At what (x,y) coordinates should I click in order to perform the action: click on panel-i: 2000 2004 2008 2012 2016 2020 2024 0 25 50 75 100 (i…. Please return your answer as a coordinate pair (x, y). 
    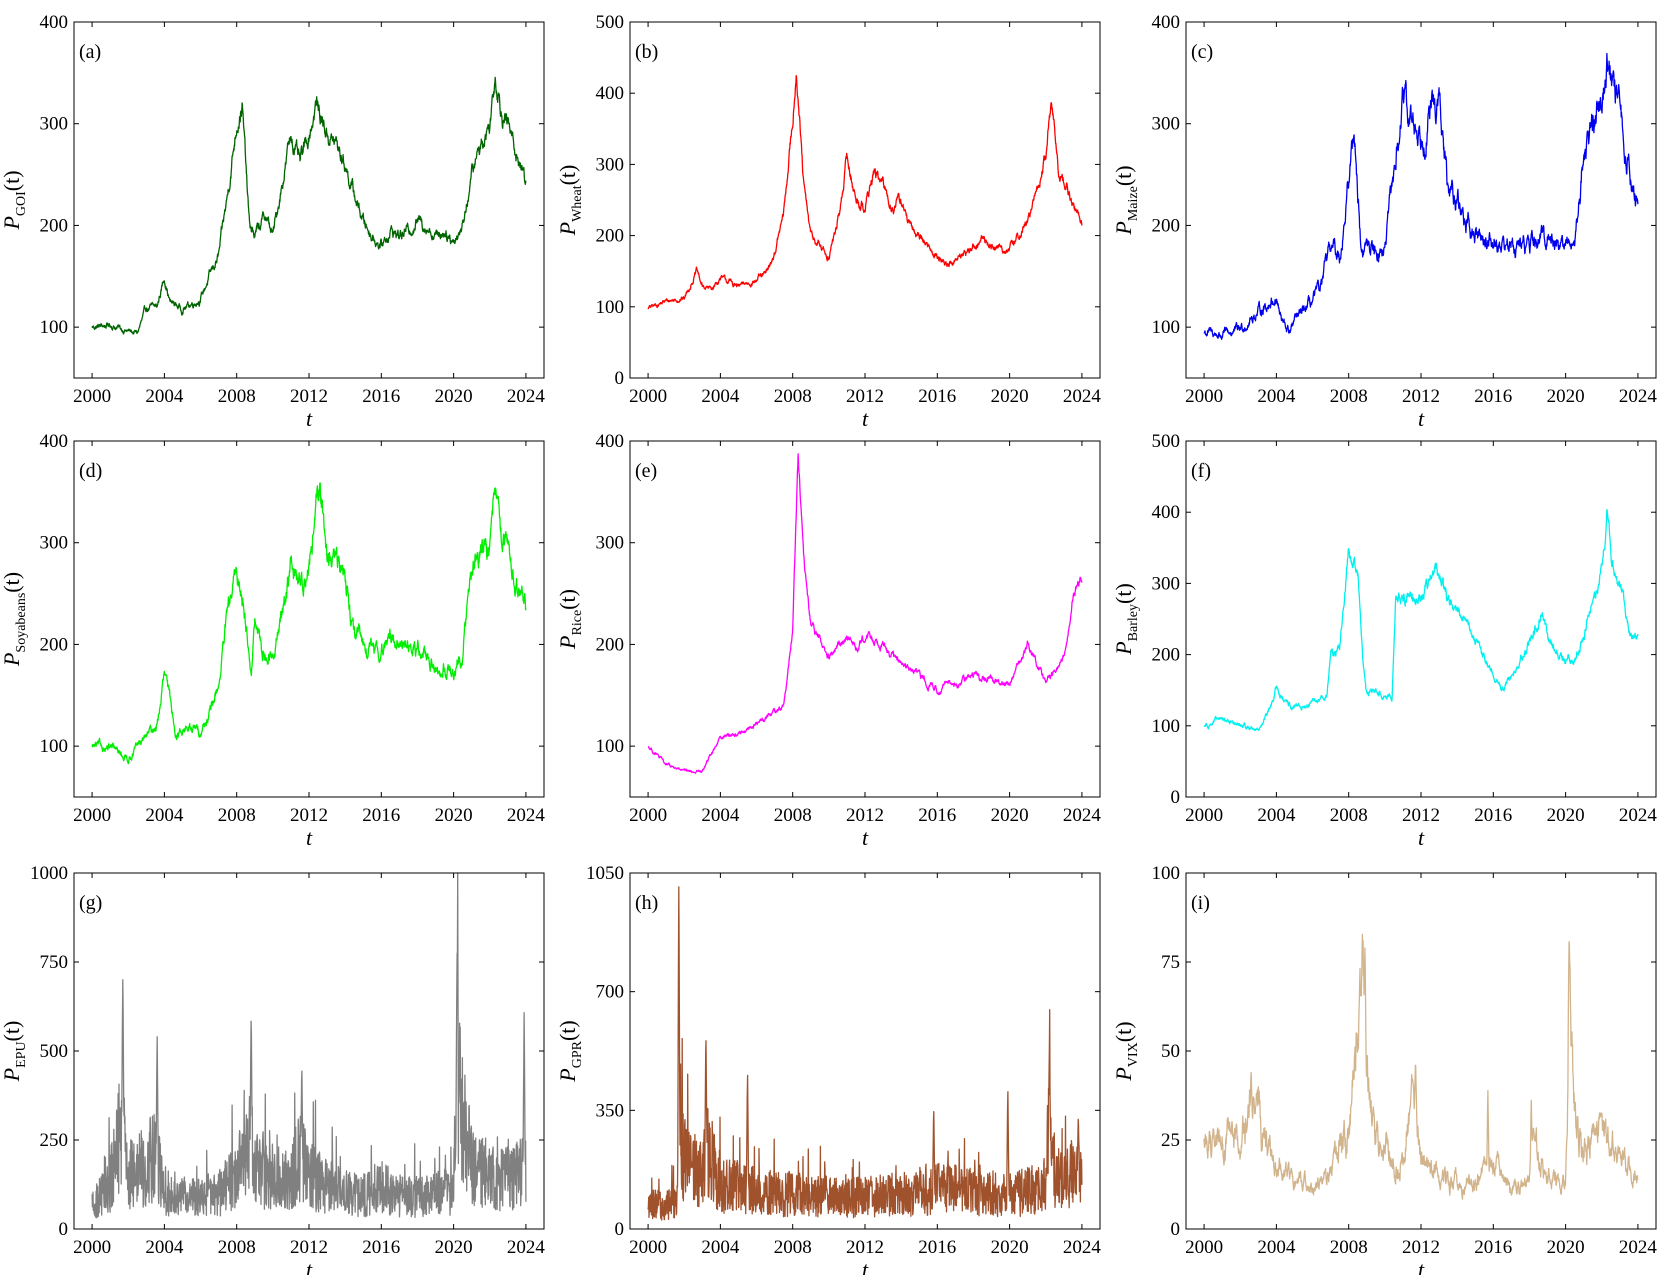
    Looking at the image, I should click on (1384, 1069).